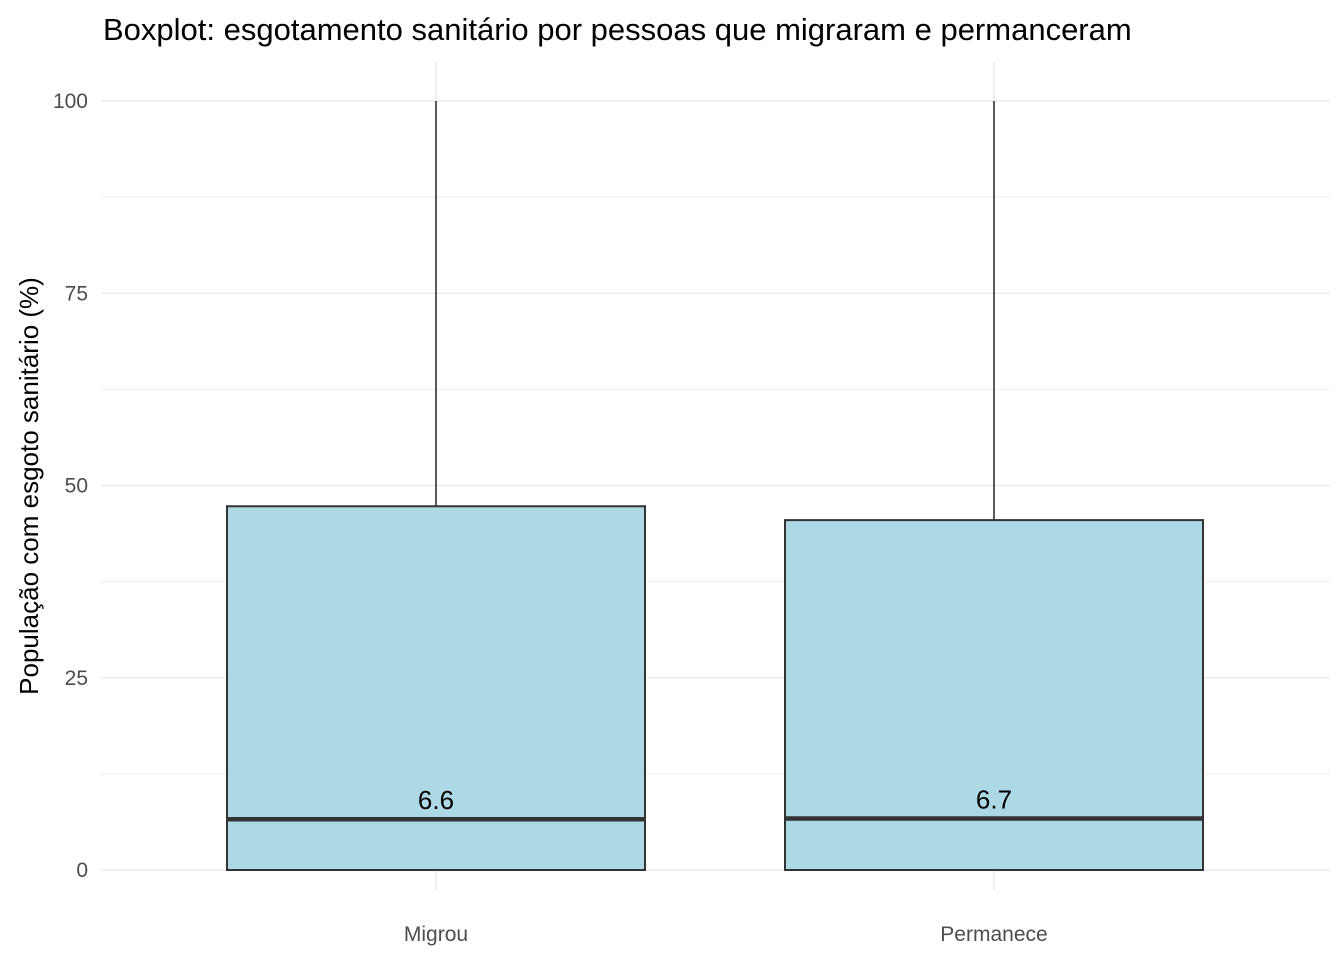 This screenshot has width=1344, height=965. Describe the element at coordinates (994, 799) in the screenshot. I see `median-label: 6.7` at that location.